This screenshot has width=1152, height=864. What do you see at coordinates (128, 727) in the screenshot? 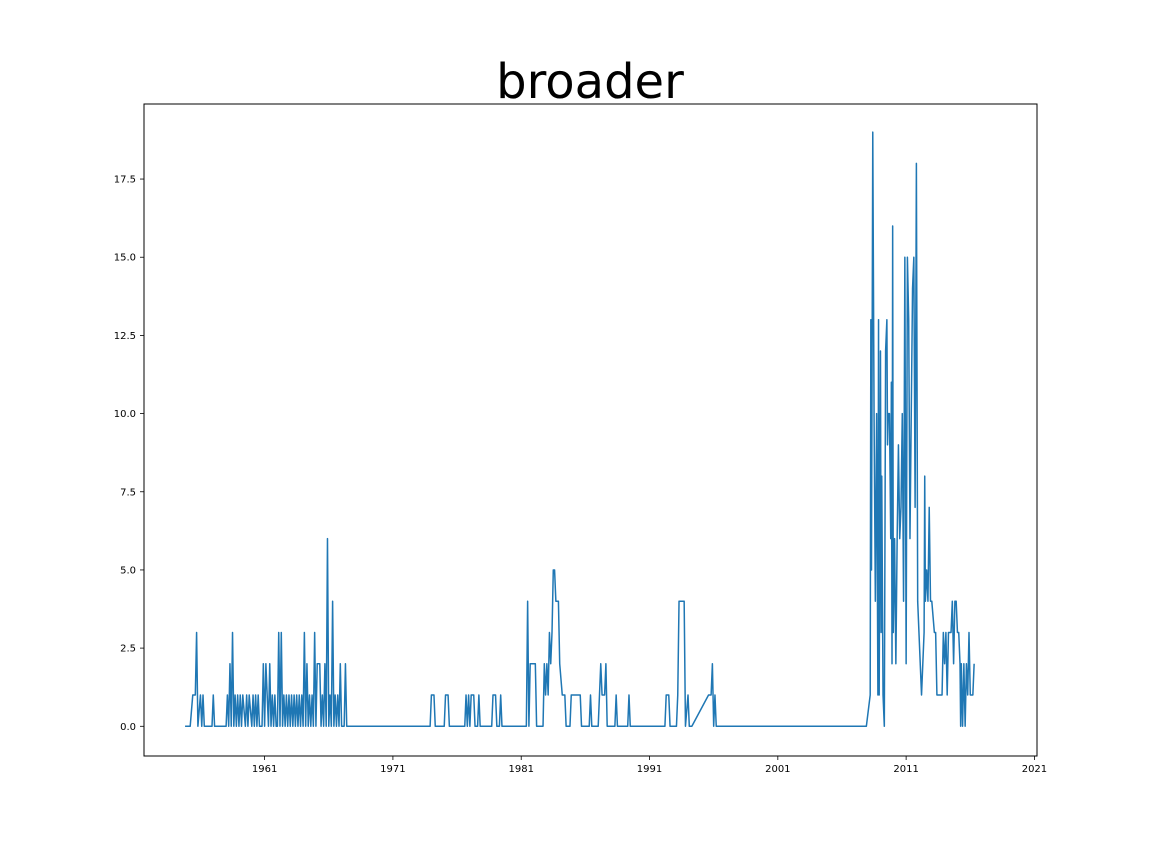
I see `y-tick-label: 0.0` at bounding box center [128, 727].